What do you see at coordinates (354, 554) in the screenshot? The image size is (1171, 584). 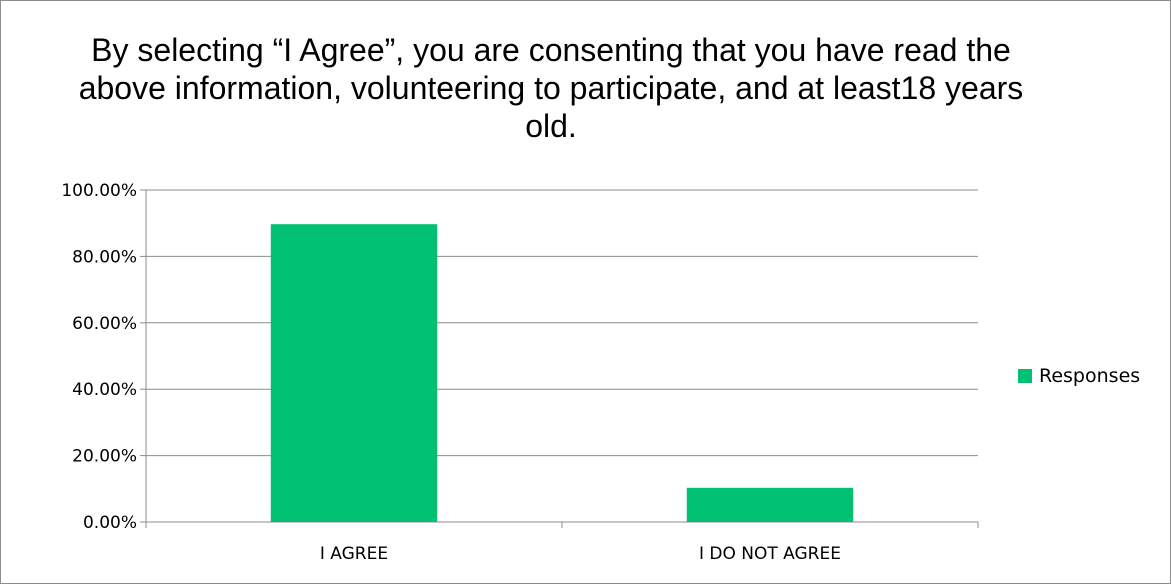 I see `x-tick-label: I AGREE` at bounding box center [354, 554].